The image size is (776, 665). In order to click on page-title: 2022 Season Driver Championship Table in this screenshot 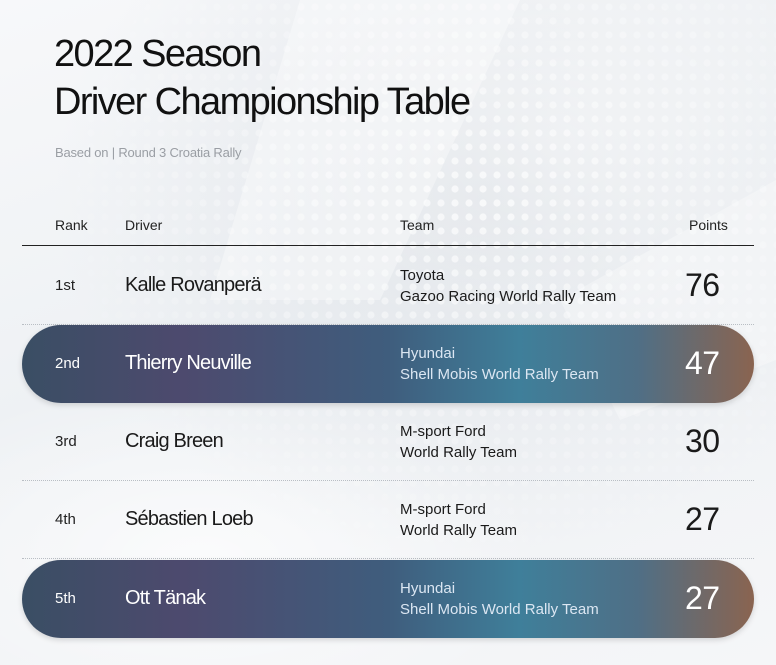, I will do `click(262, 78)`.